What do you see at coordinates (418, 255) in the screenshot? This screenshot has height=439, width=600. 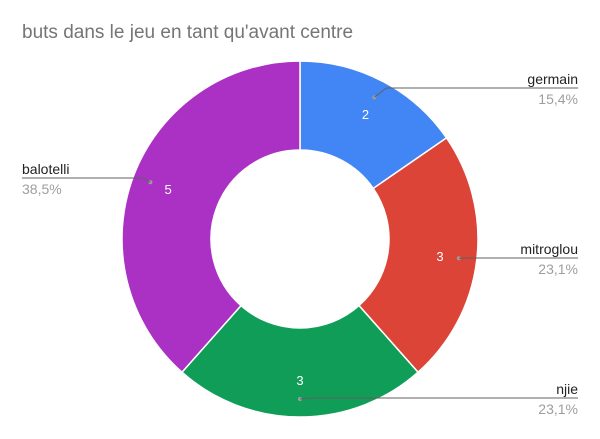 I see `slice-mitroglou` at bounding box center [418, 255].